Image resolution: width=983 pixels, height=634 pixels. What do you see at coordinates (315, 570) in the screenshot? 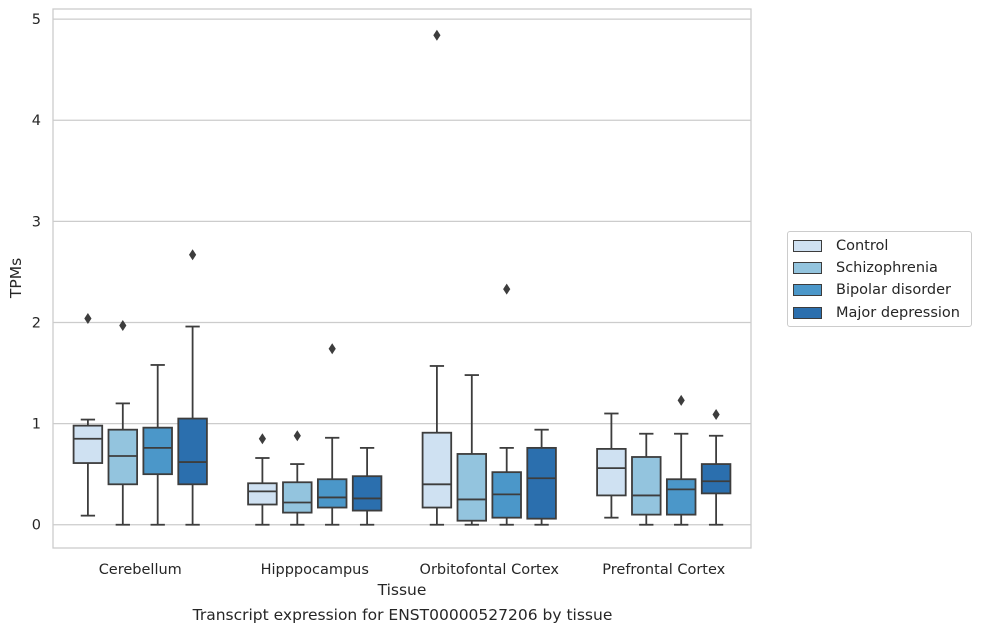
I see `x-tick-label-hipppocampus: Hipppocampus` at bounding box center [315, 570].